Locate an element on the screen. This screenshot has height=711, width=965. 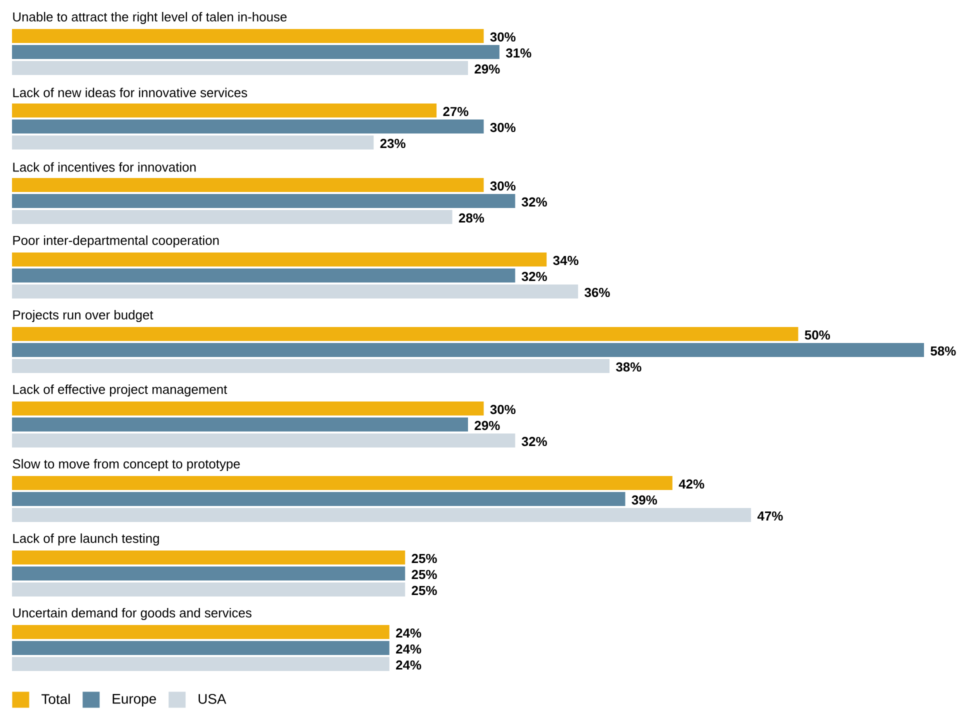
y-tick-label: Lack of new ideas for innovative services is located at coordinates (130, 93).